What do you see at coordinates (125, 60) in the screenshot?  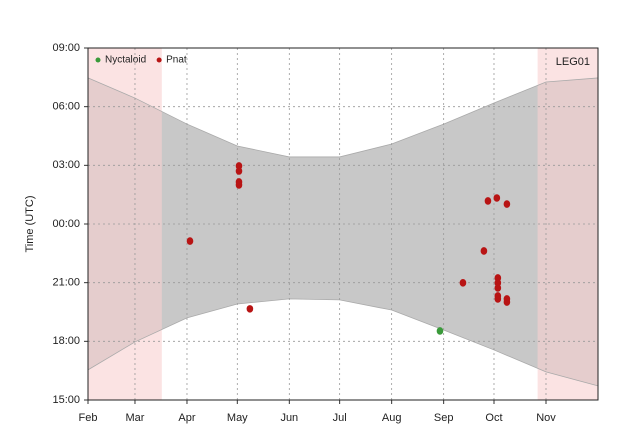 I see `legend-label: Nyctaloid` at bounding box center [125, 60].